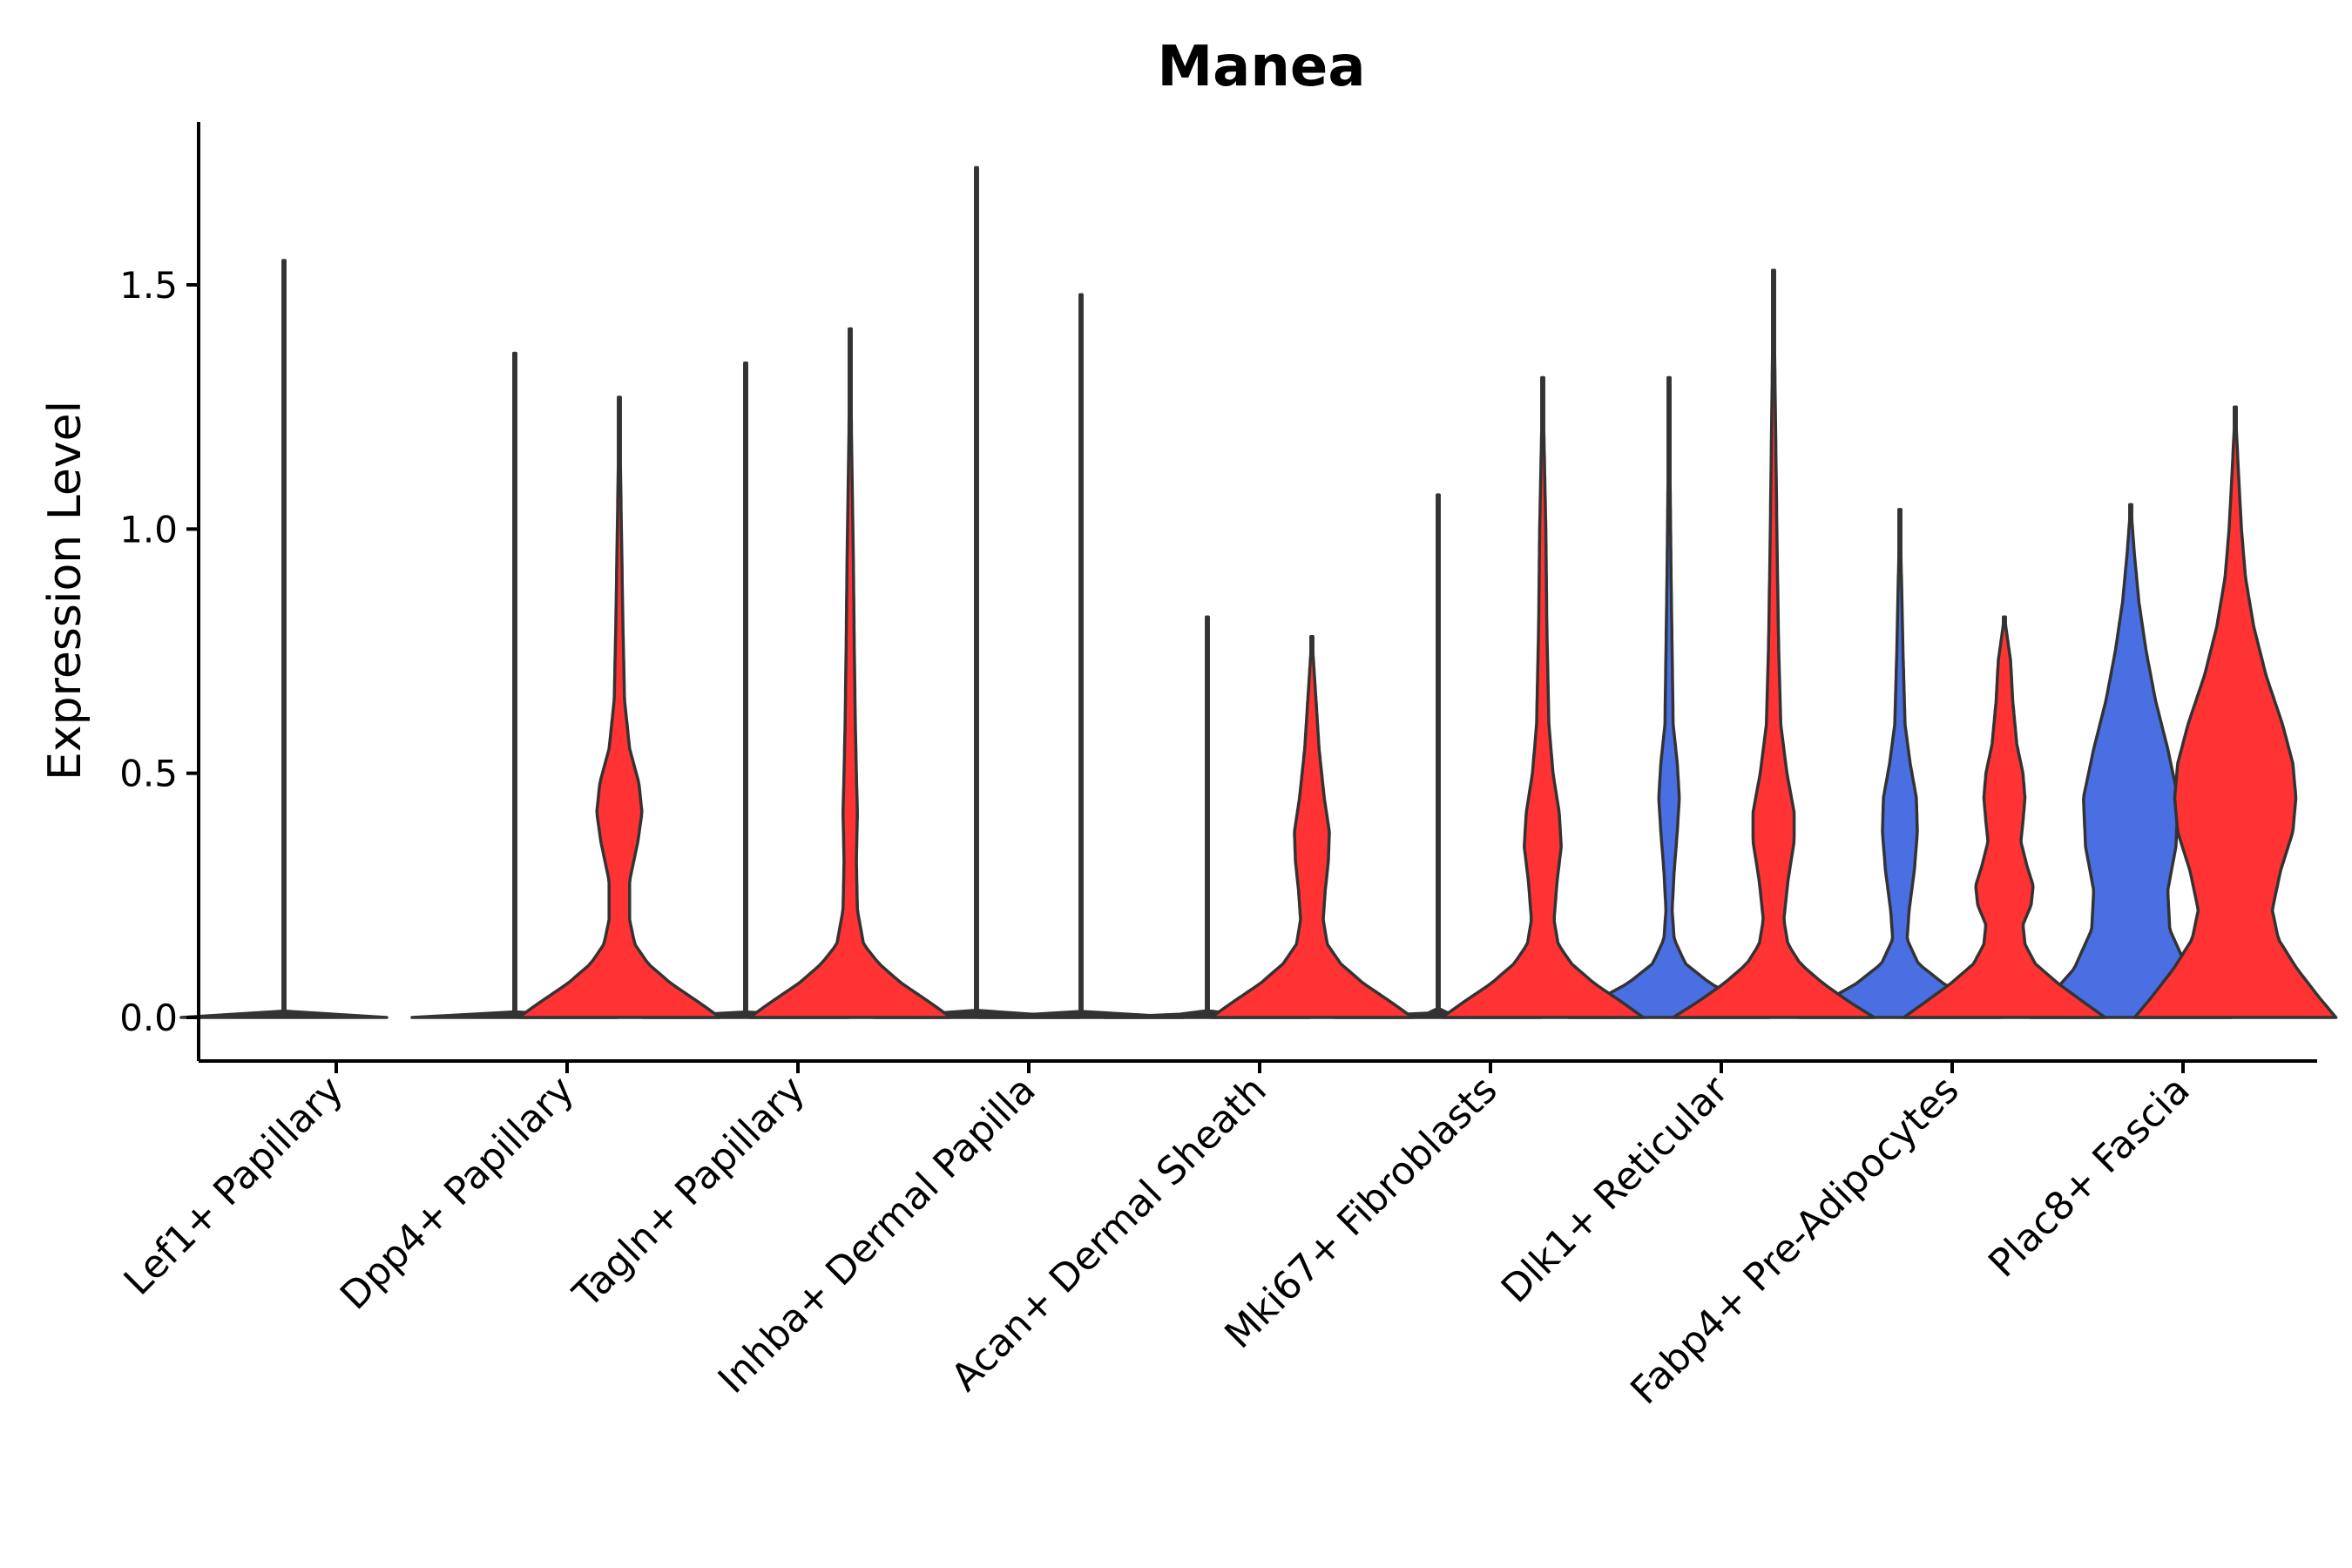 This screenshot has width=2352, height=1568. What do you see at coordinates (284, 639) in the screenshot?
I see `violin-group1-lef1-papillary` at bounding box center [284, 639].